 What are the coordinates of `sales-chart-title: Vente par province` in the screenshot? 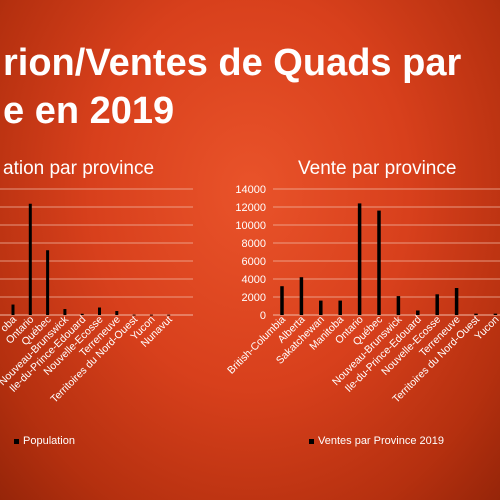 It's located at (377, 168).